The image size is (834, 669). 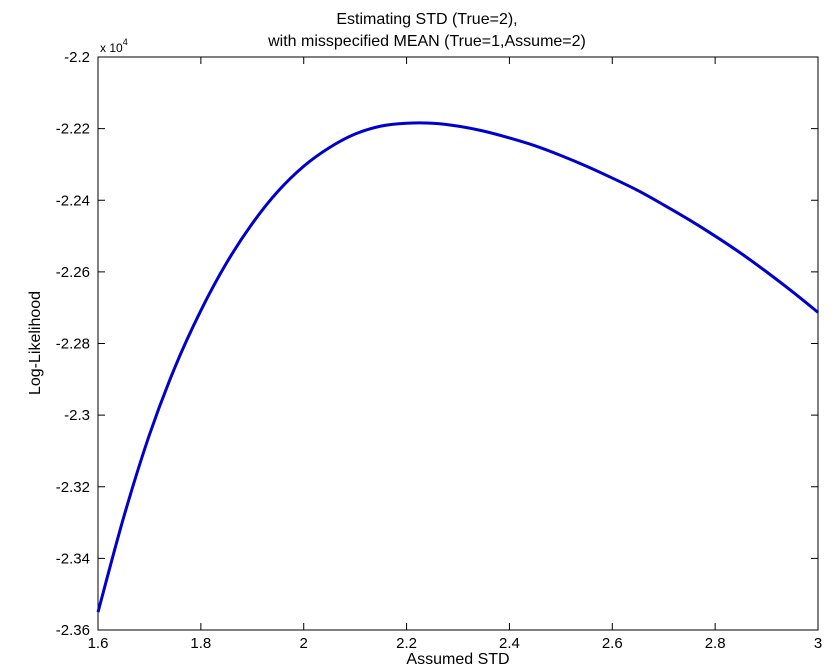 I want to click on y-tick-label: -2.36, so click(x=73, y=630).